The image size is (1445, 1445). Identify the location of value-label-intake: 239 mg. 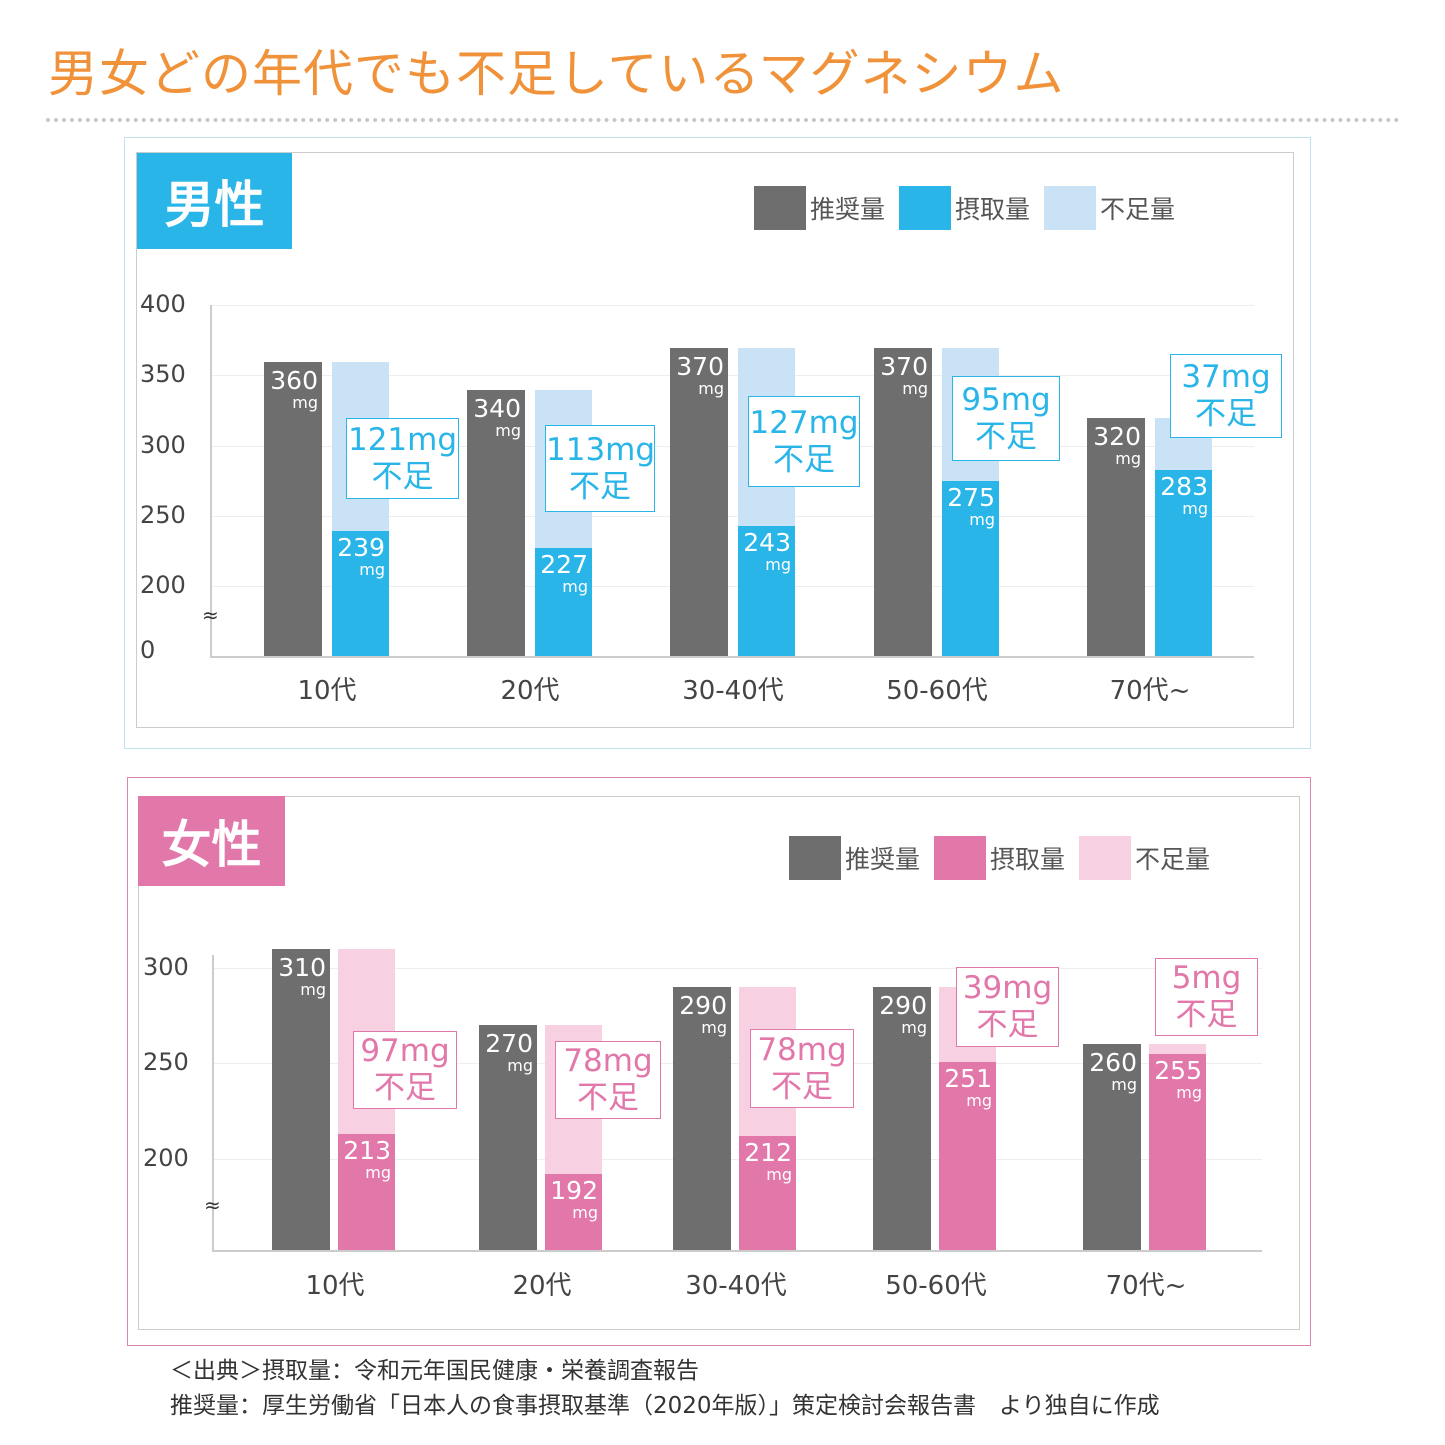
(361, 556).